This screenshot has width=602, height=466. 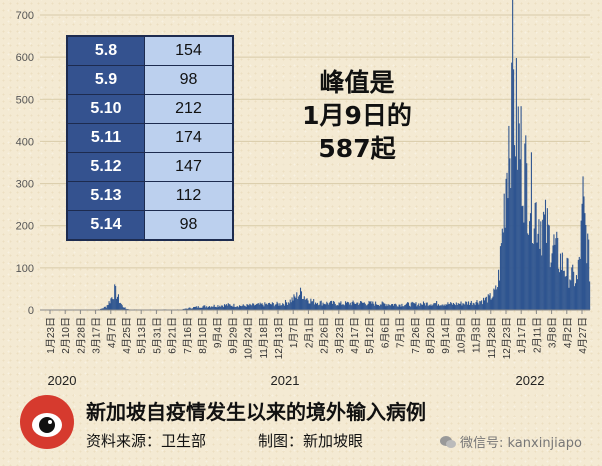 What do you see at coordinates (309, 332) in the screenshot?
I see `x-tick-label: 2月1日` at bounding box center [309, 332].